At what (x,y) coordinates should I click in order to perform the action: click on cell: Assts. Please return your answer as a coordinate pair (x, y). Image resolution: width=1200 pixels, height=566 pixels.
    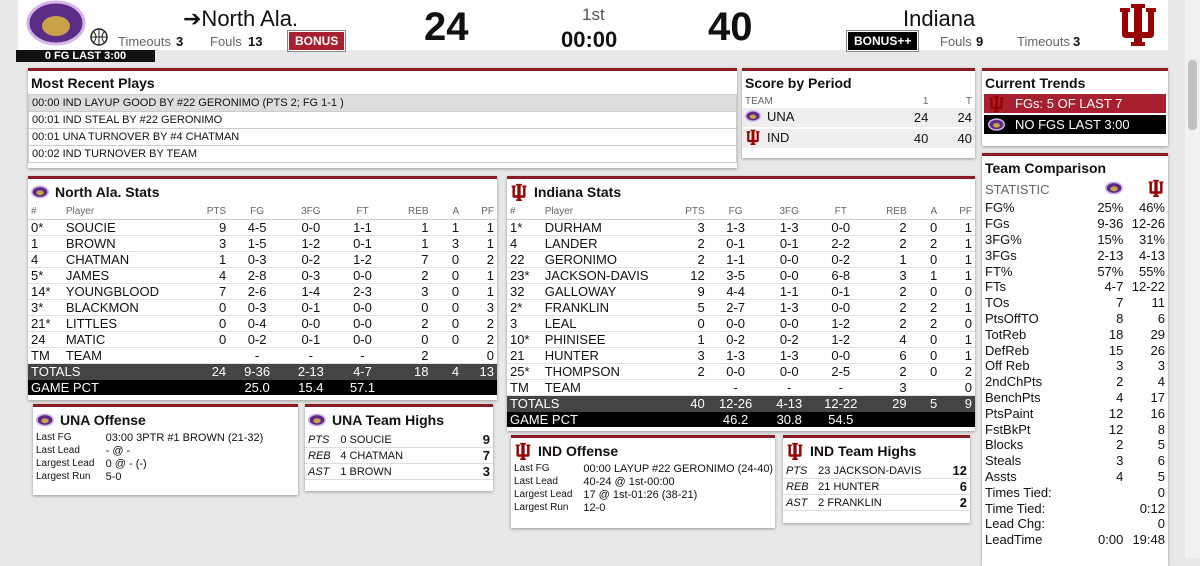
    Looking at the image, I should click on (1001, 476).